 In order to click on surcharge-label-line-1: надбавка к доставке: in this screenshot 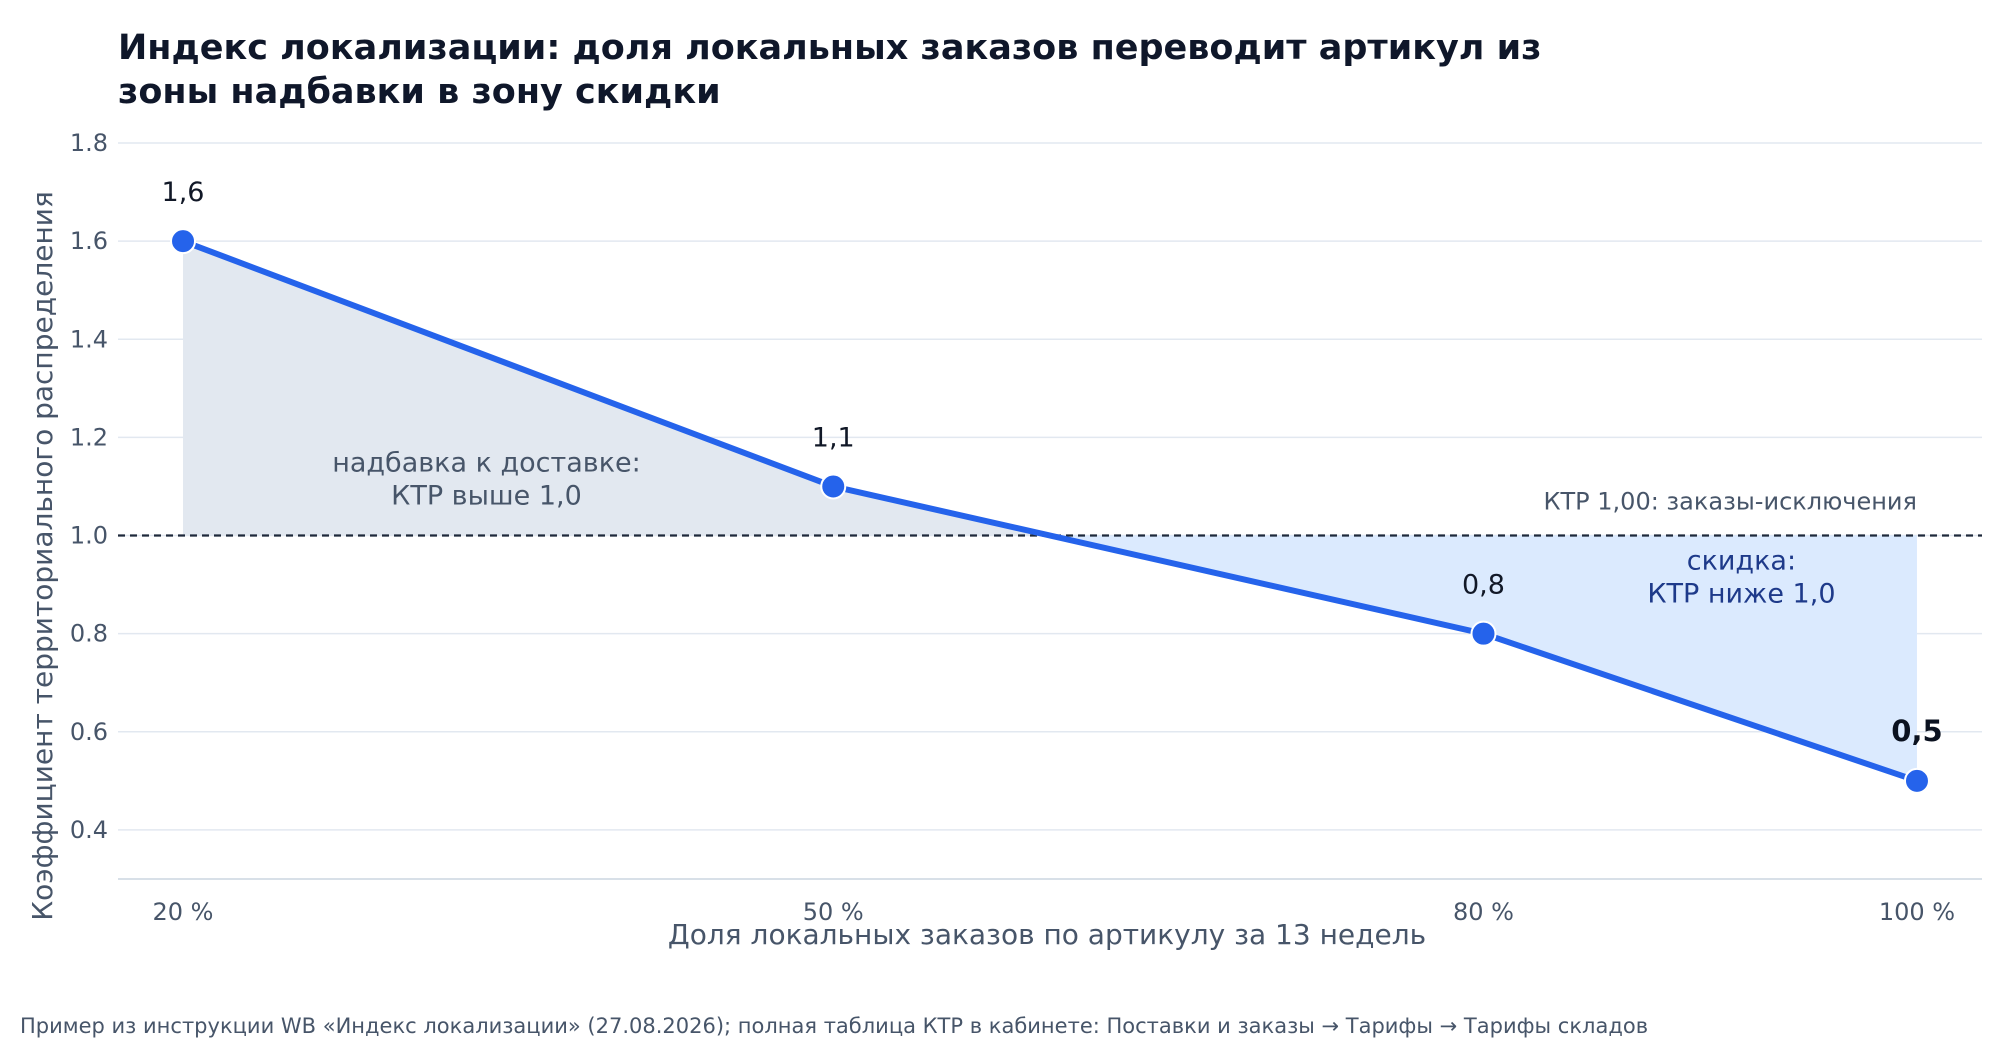, I will do `click(486, 463)`.